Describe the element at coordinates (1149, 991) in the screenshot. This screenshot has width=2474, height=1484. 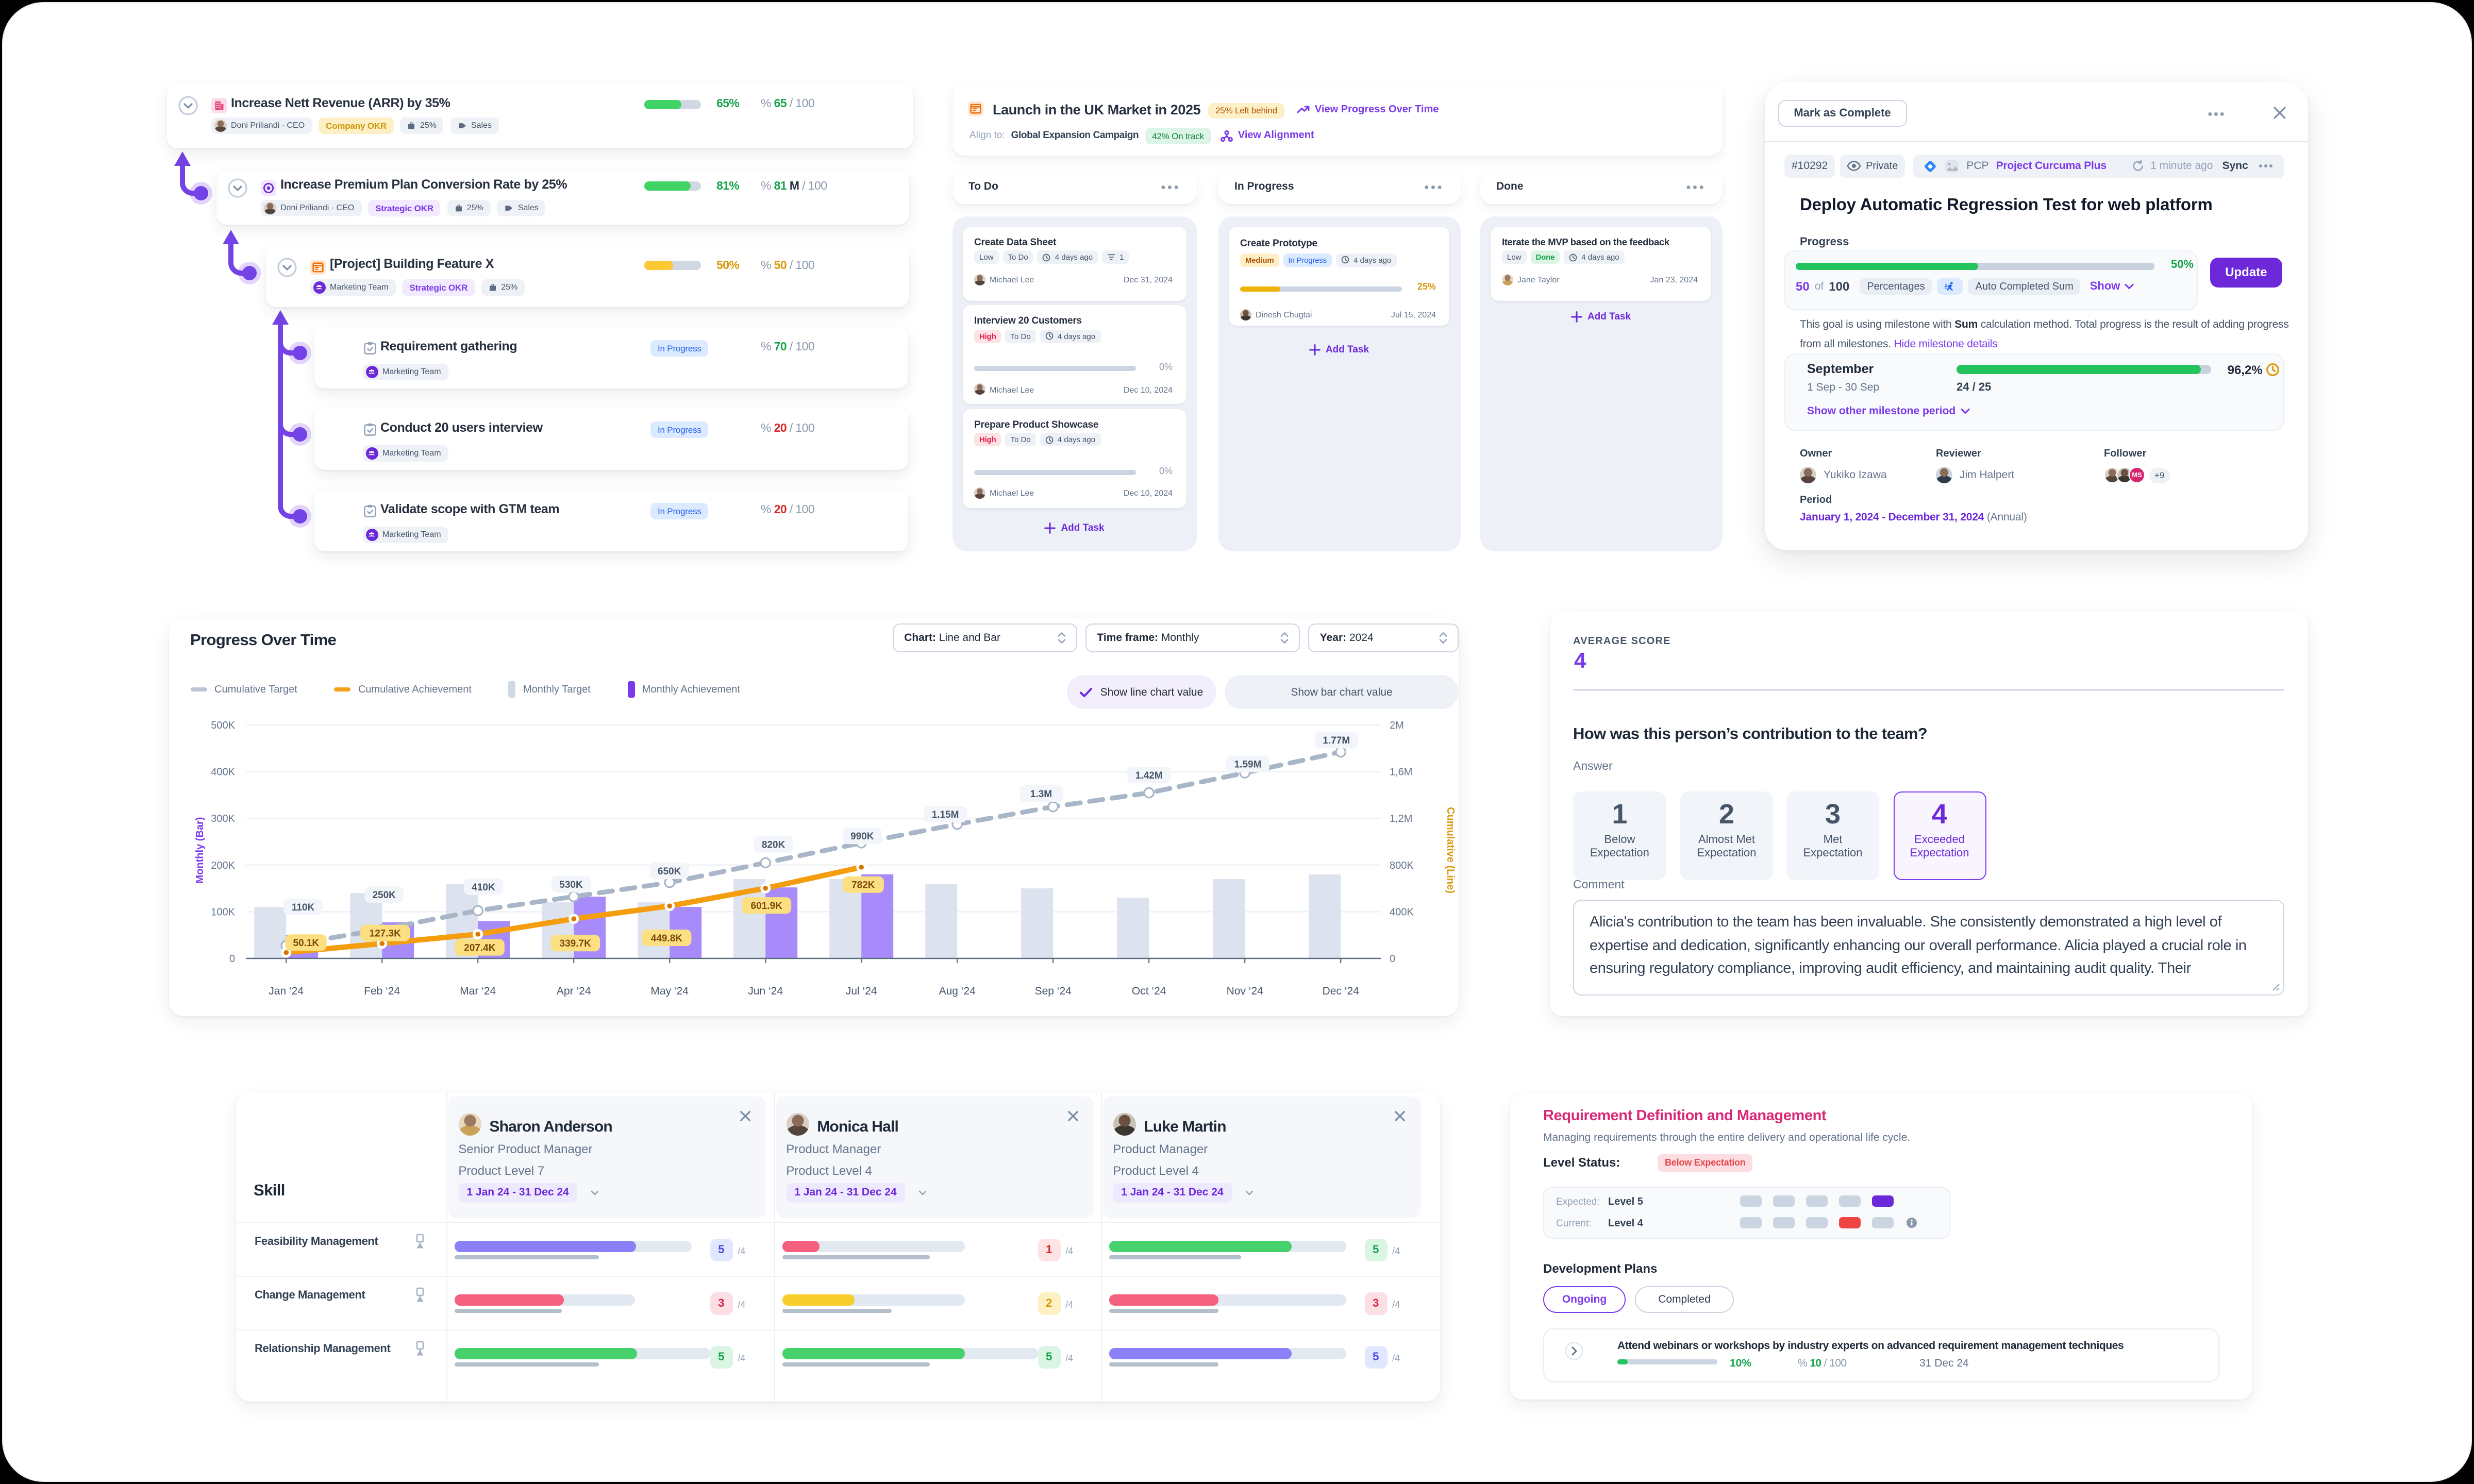
I see `svg-text: Oct ‘24` at that location.